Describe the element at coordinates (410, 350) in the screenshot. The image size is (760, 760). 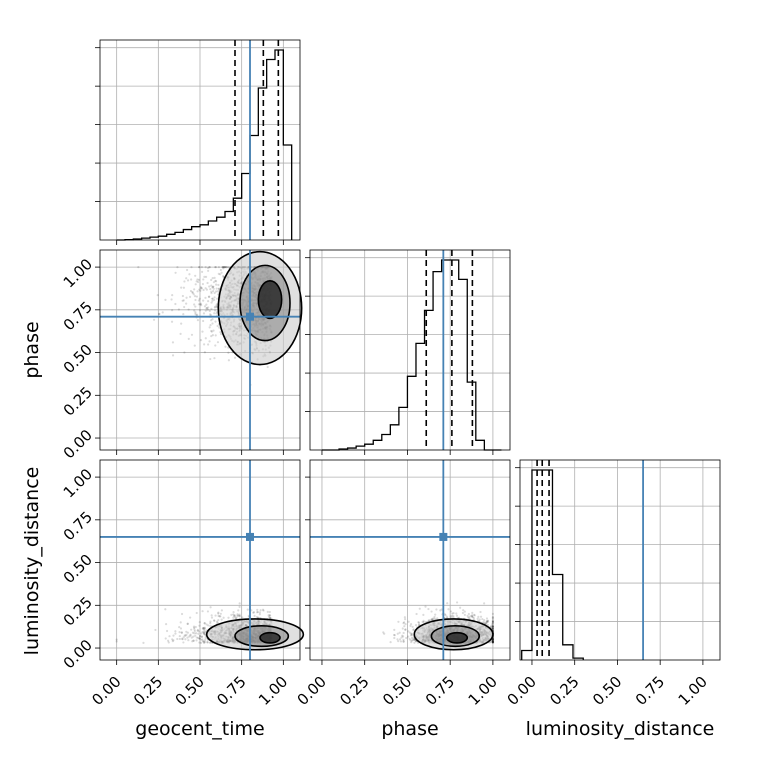
I see `panel-frame-phase` at that location.